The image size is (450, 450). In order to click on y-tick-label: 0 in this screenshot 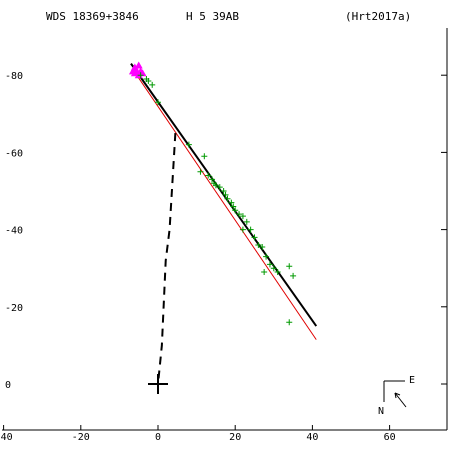, I will do `click(8, 385)`.